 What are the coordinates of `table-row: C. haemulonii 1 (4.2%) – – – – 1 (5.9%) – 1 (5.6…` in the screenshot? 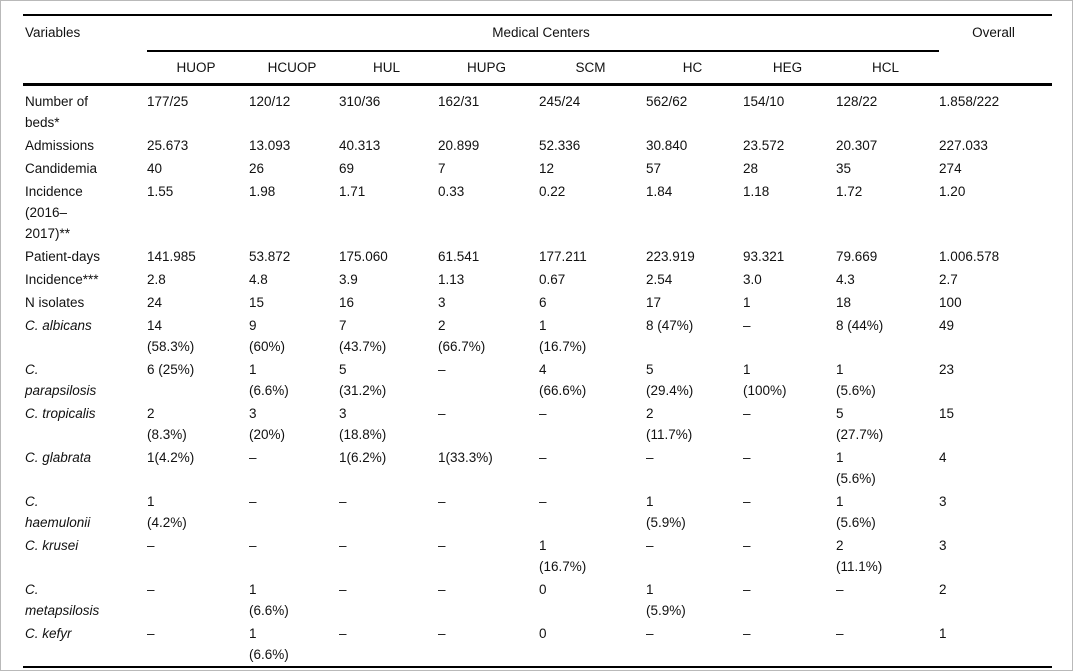 It's located at (537, 512).